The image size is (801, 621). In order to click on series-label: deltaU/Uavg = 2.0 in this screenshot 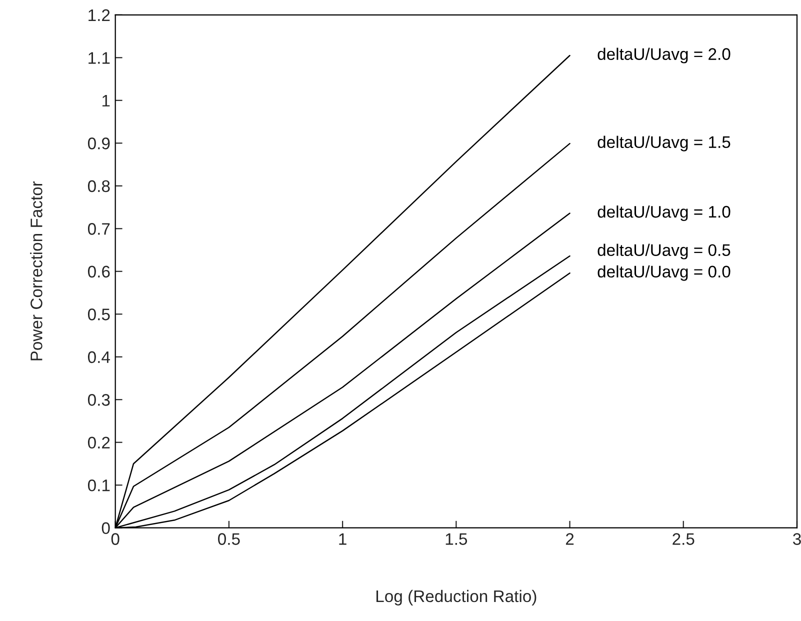, I will do `click(664, 56)`.